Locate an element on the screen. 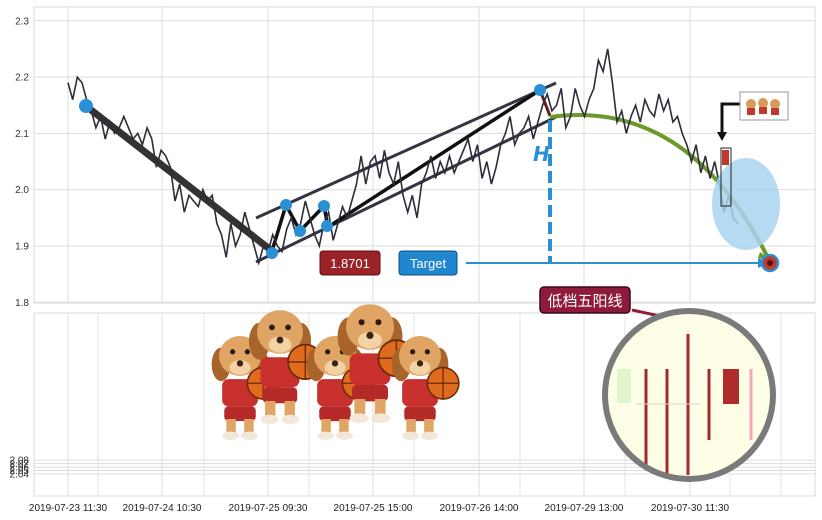 This screenshot has width=822, height=520. y-tick-label: 2.0 is located at coordinates (22, 190).